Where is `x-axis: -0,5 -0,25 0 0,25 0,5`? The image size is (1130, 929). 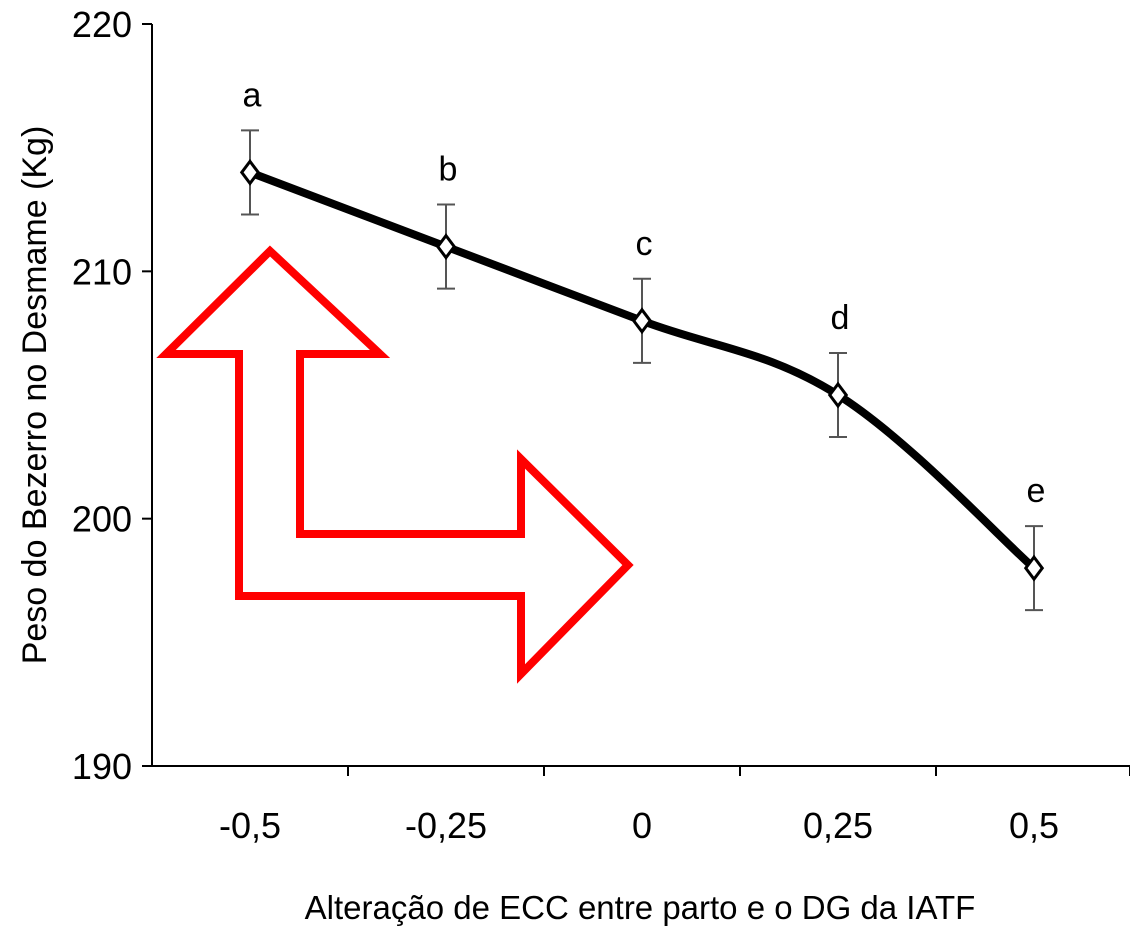 x-axis: -0,5 -0,25 0 0,25 0,5 is located at coordinates (641, 805).